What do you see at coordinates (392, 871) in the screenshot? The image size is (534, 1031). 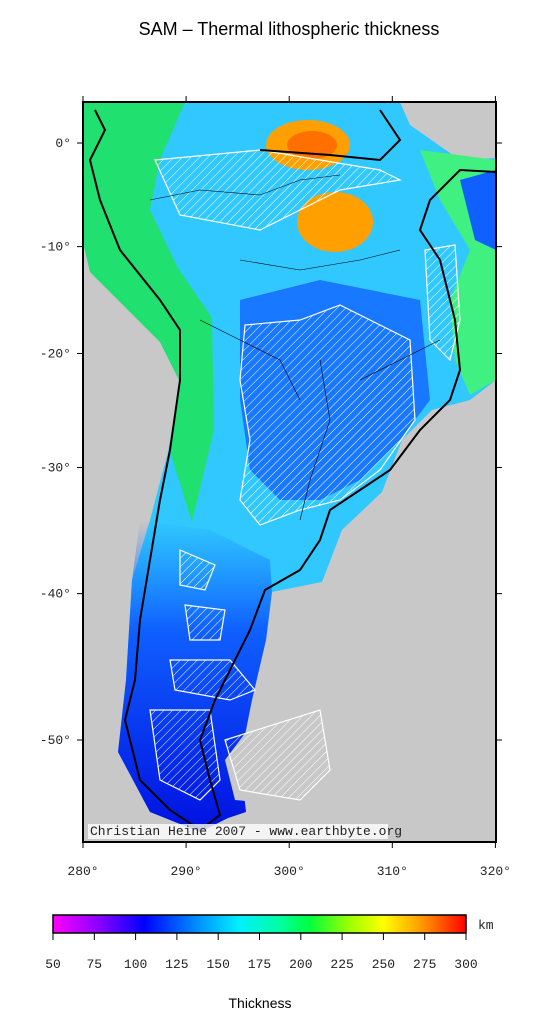 I see `lon-tick-label: 310°` at bounding box center [392, 871].